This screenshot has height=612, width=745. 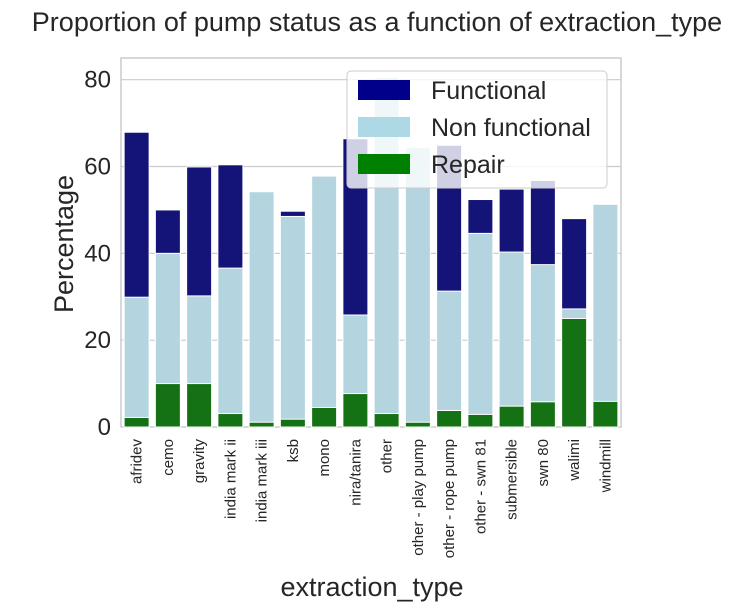 What do you see at coordinates (168, 457) in the screenshot?
I see `x-tick-label: cemo` at bounding box center [168, 457].